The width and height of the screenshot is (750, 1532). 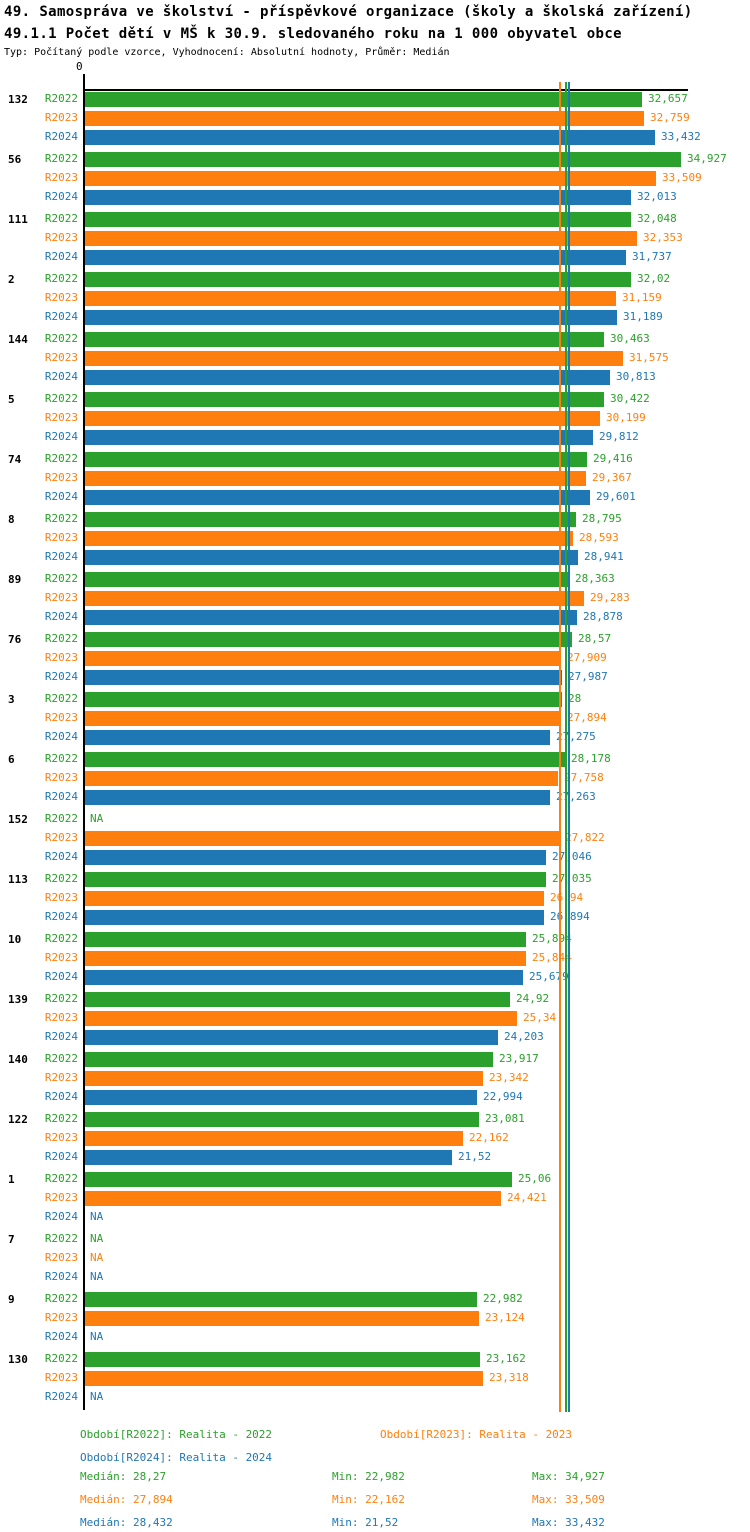 What do you see at coordinates (604, 556) in the screenshot?
I see `value-label: 28,941` at bounding box center [604, 556].